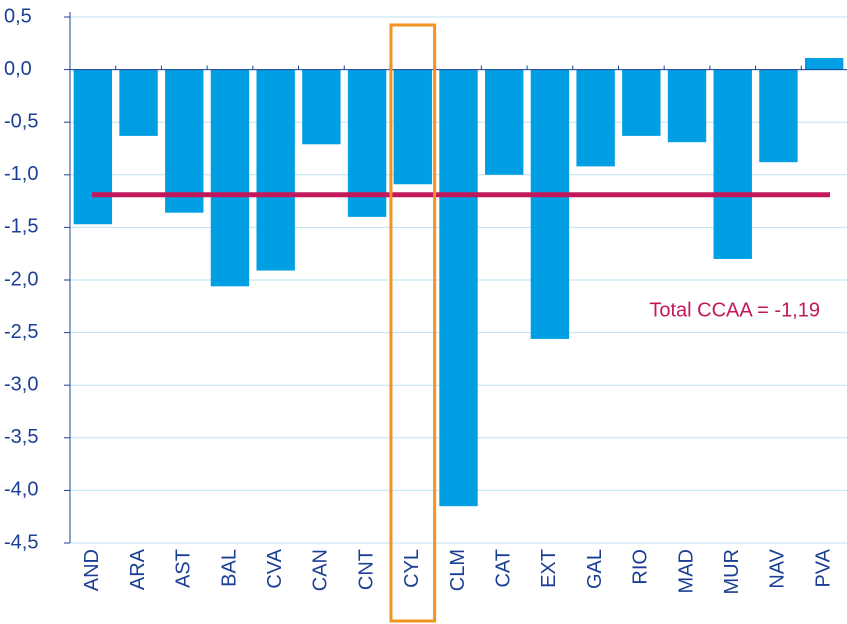 The height and width of the screenshot is (624, 847). What do you see at coordinates (21, 437) in the screenshot?
I see `y-tick-label: -3,5` at bounding box center [21, 437].